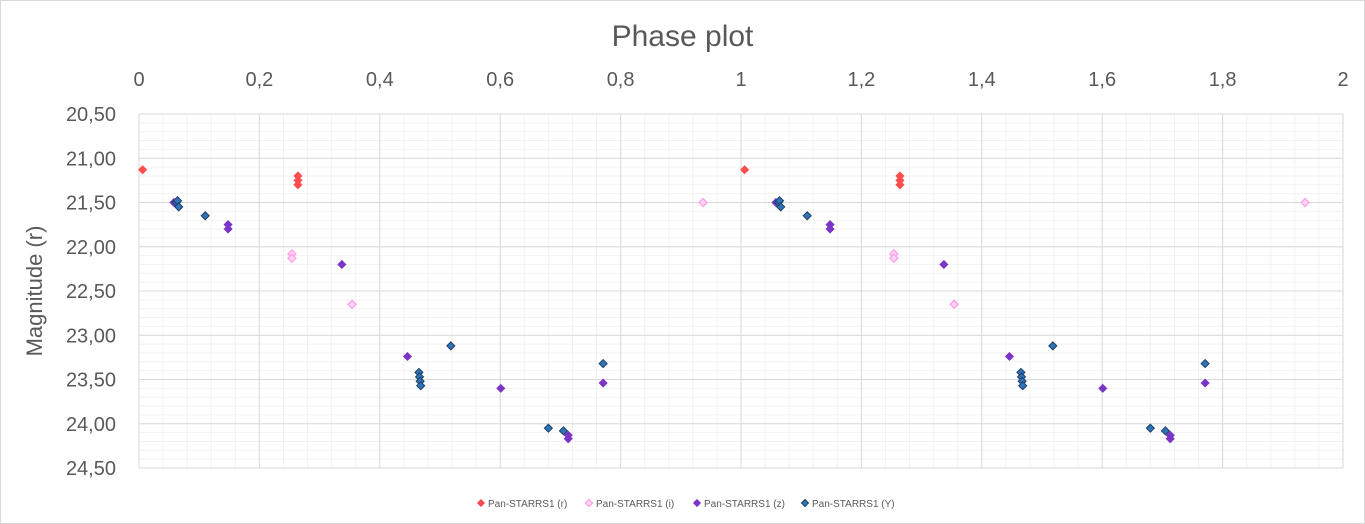 The height and width of the screenshot is (524, 1365). Describe the element at coordinates (91, 204) in the screenshot. I see `y-tick-label: 21,50` at that location.